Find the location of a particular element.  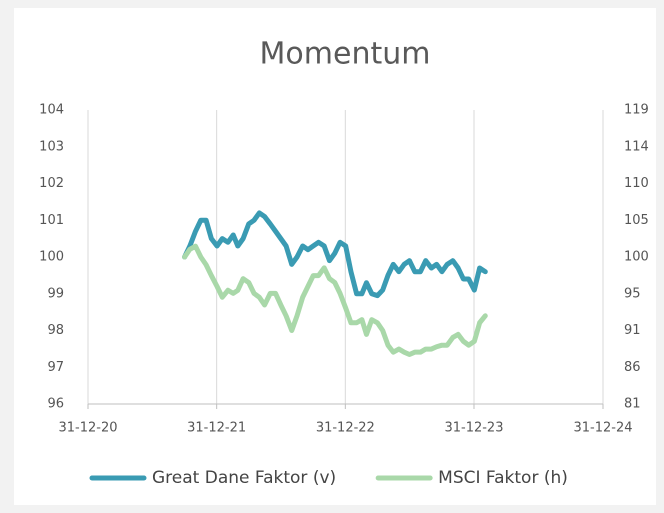

y2-tick-label: 86 is located at coordinates (632, 367).